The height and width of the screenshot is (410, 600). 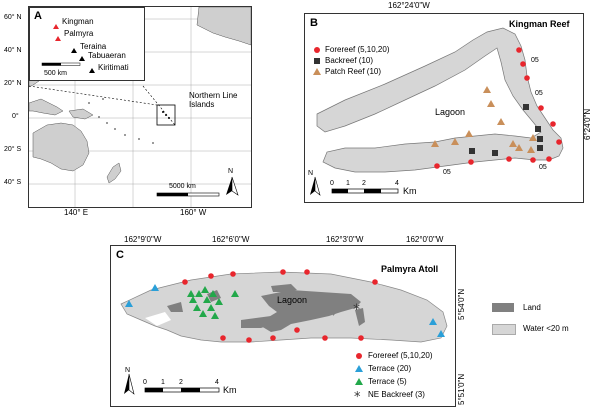 What do you see at coordinates (364, 183) in the screenshot?
I see `kingman-scale-2: 2` at bounding box center [364, 183].